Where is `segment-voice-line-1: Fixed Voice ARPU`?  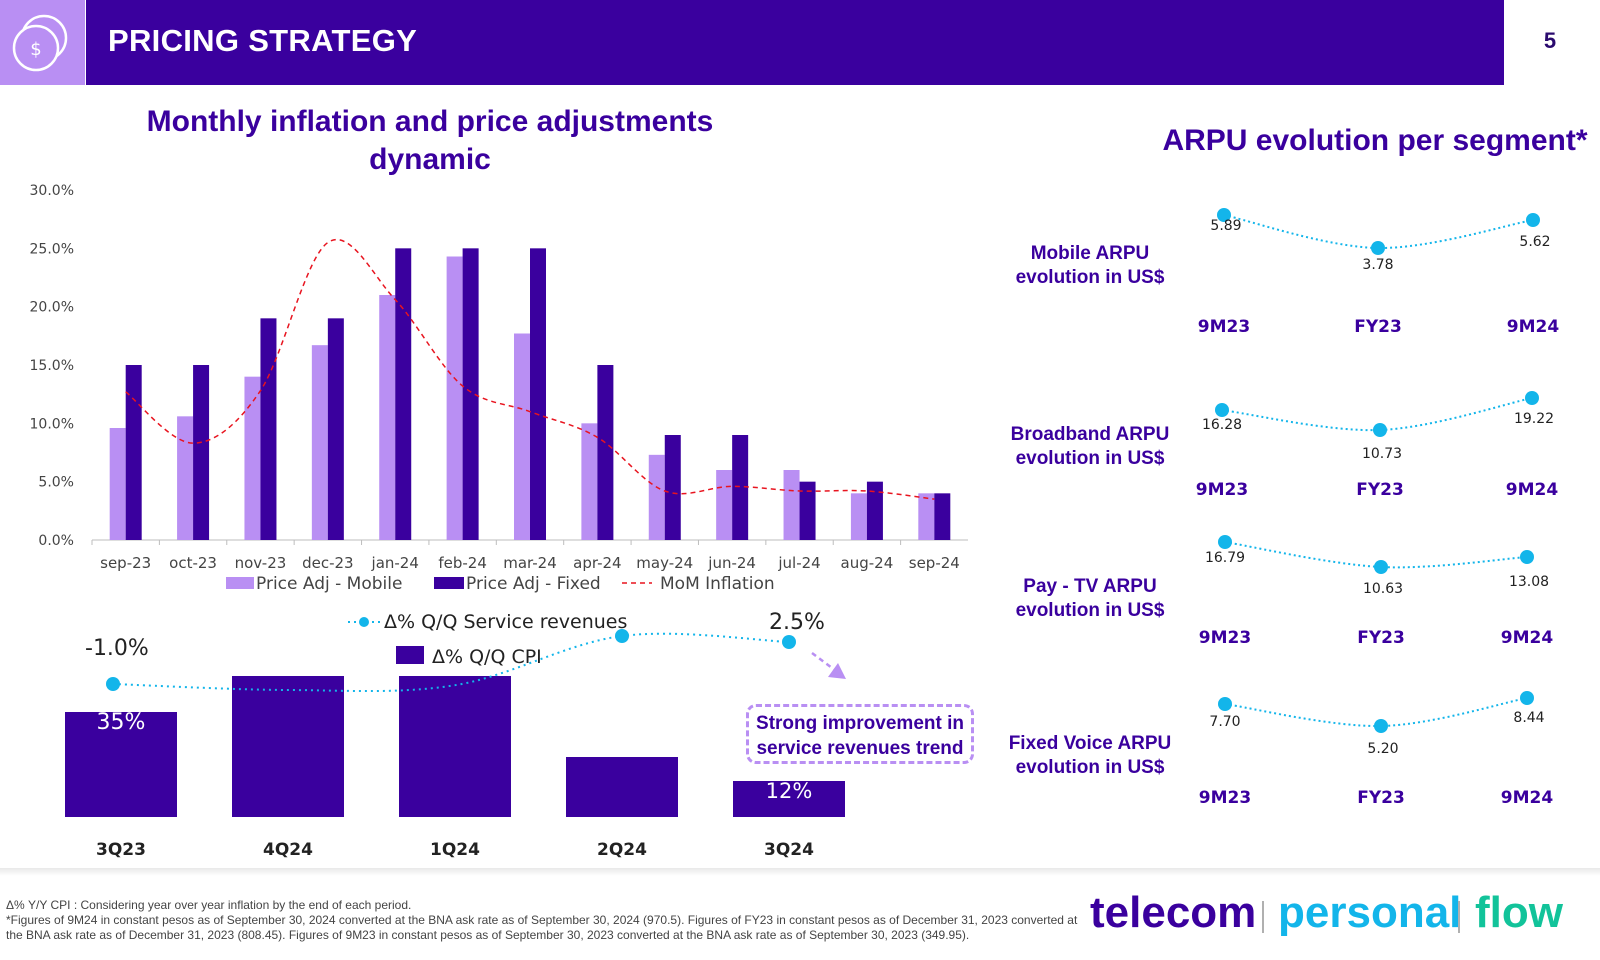
segment-voice-line-1: Fixed Voice ARPU is located at coordinates (1090, 743).